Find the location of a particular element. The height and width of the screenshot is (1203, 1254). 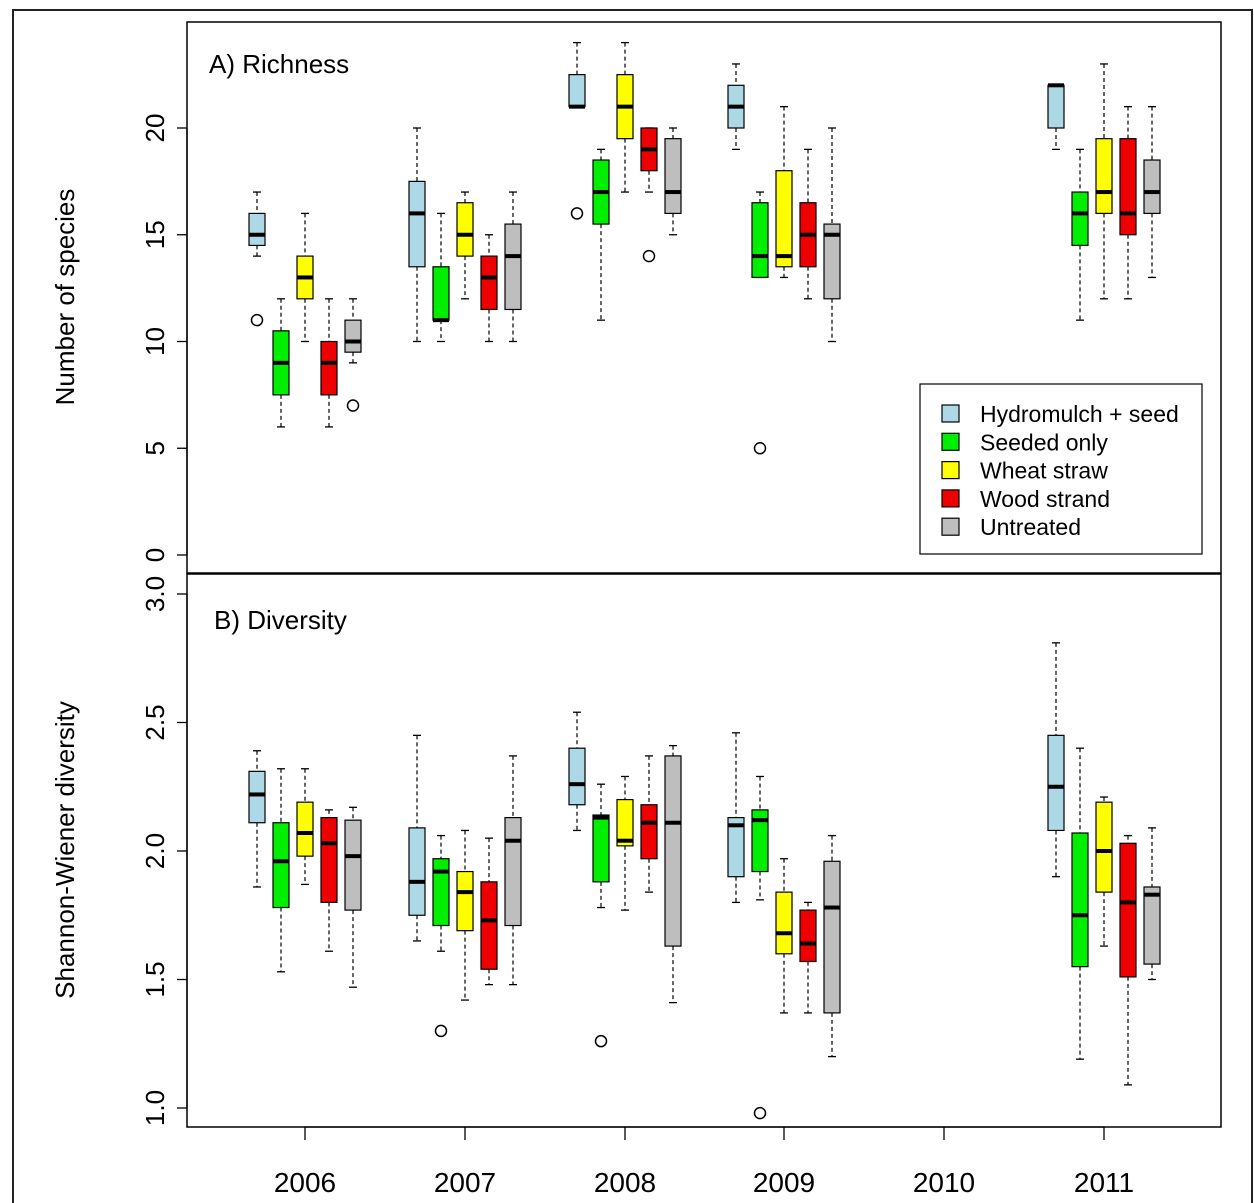

diversity-y-tick-label: 1.0 is located at coordinates (155, 1108).